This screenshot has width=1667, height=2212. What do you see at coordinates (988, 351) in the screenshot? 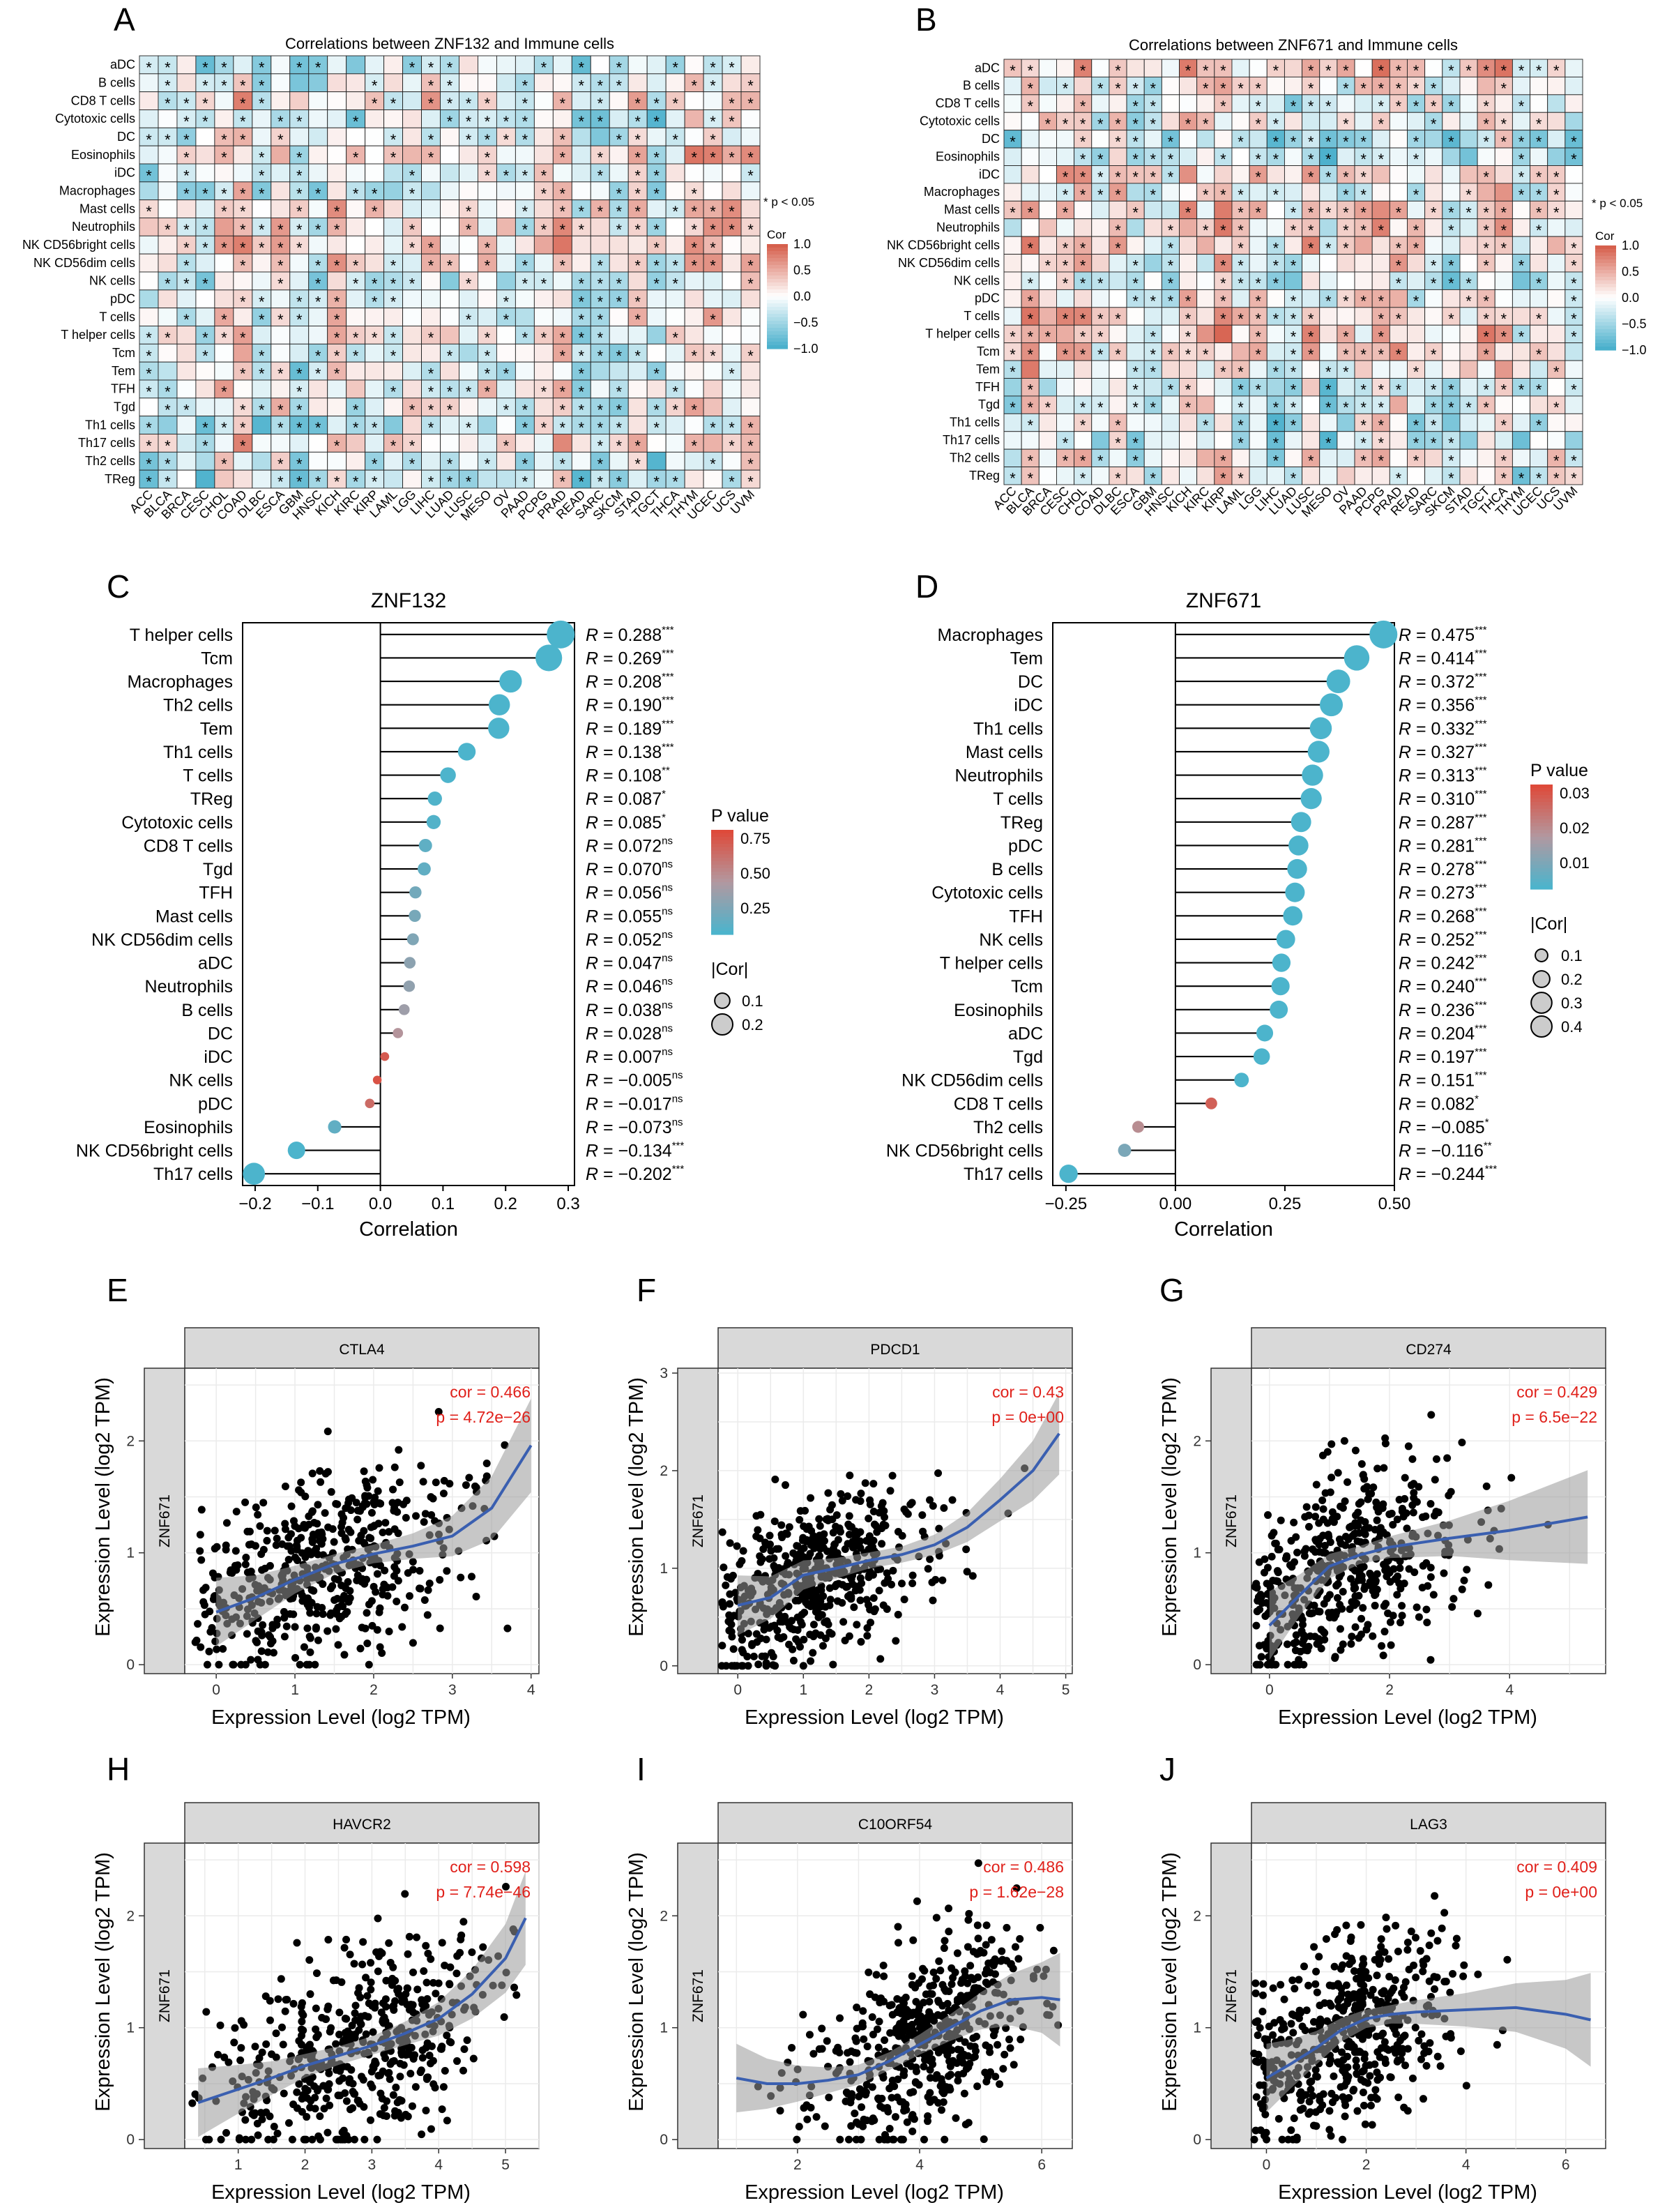
I see `heatmap-row-label: Tcm` at bounding box center [988, 351].